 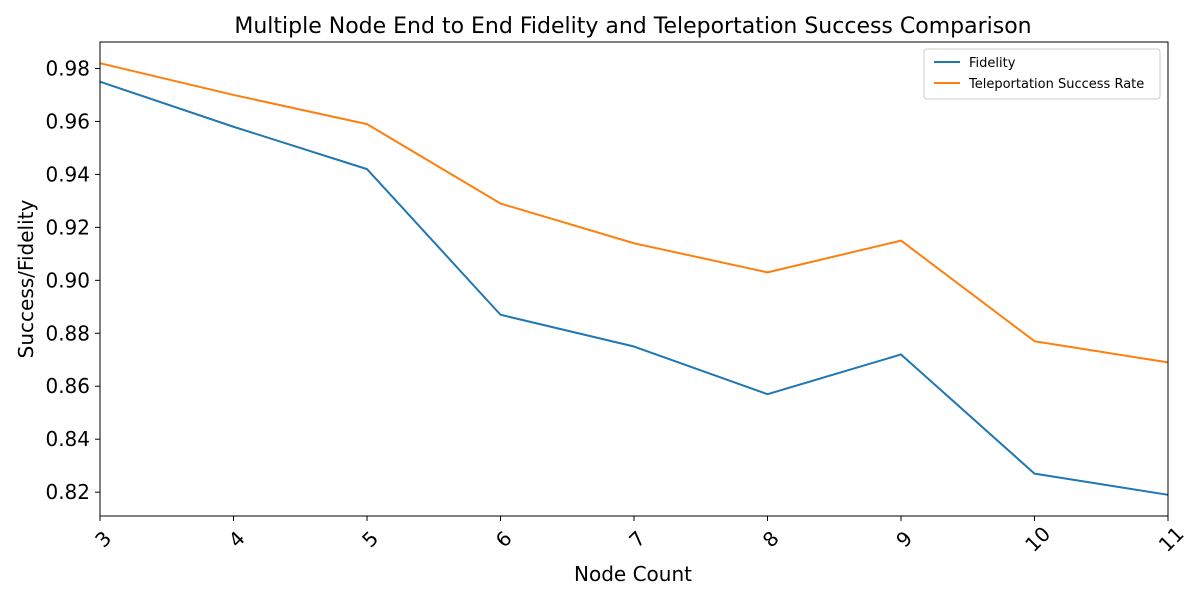 What do you see at coordinates (67, 227) in the screenshot?
I see `y-tick-label: 0.92` at bounding box center [67, 227].